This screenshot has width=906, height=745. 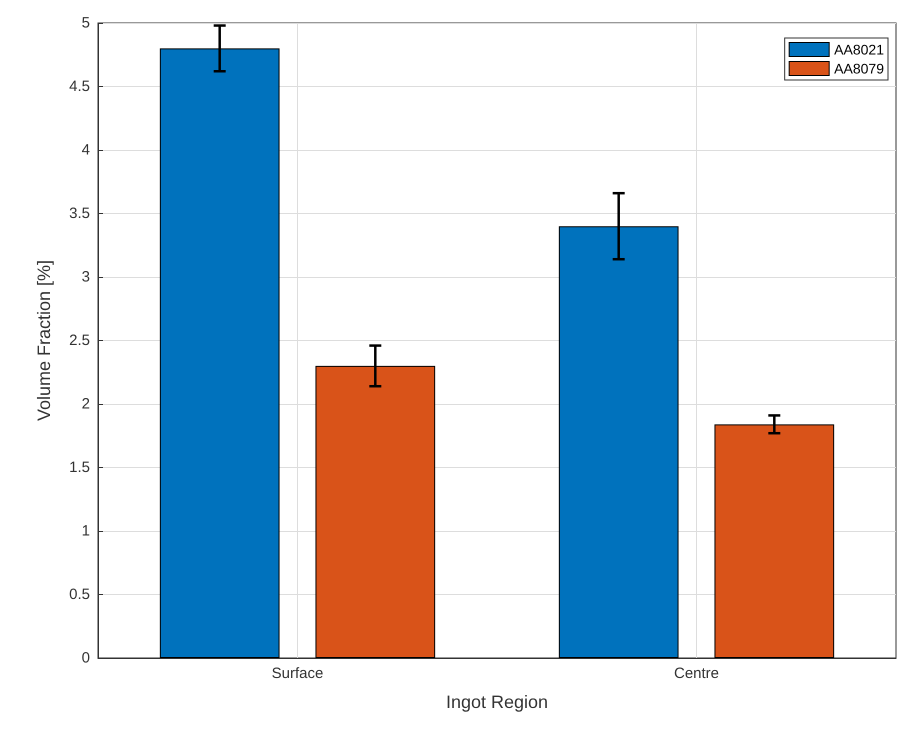 What do you see at coordinates (86, 150) in the screenshot?
I see `y-tick-label: 4` at bounding box center [86, 150].